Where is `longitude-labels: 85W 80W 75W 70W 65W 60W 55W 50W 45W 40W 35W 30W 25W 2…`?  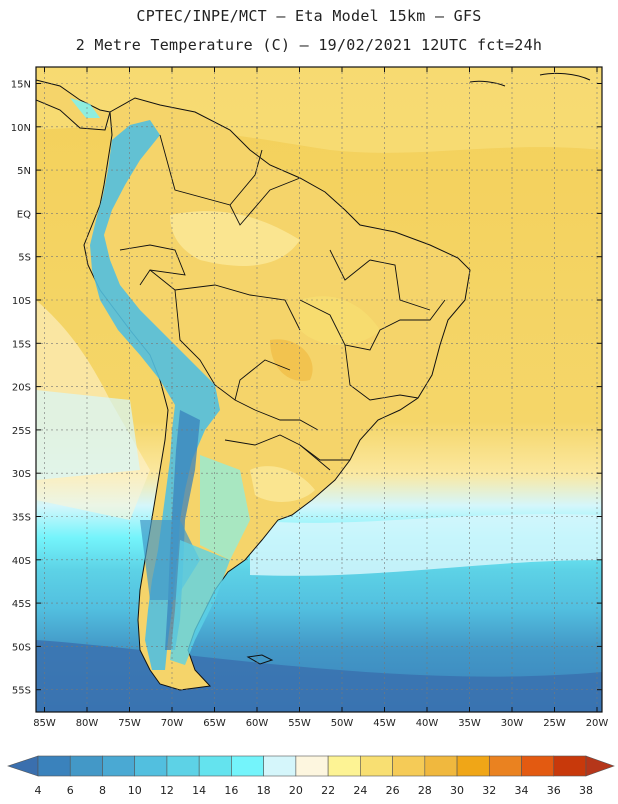
longitude-labels: 85W 80W 75W 70W 65W 60W 55W 50W 45W 40W 35W 30W 25W 2… is located at coordinates (320, 723).